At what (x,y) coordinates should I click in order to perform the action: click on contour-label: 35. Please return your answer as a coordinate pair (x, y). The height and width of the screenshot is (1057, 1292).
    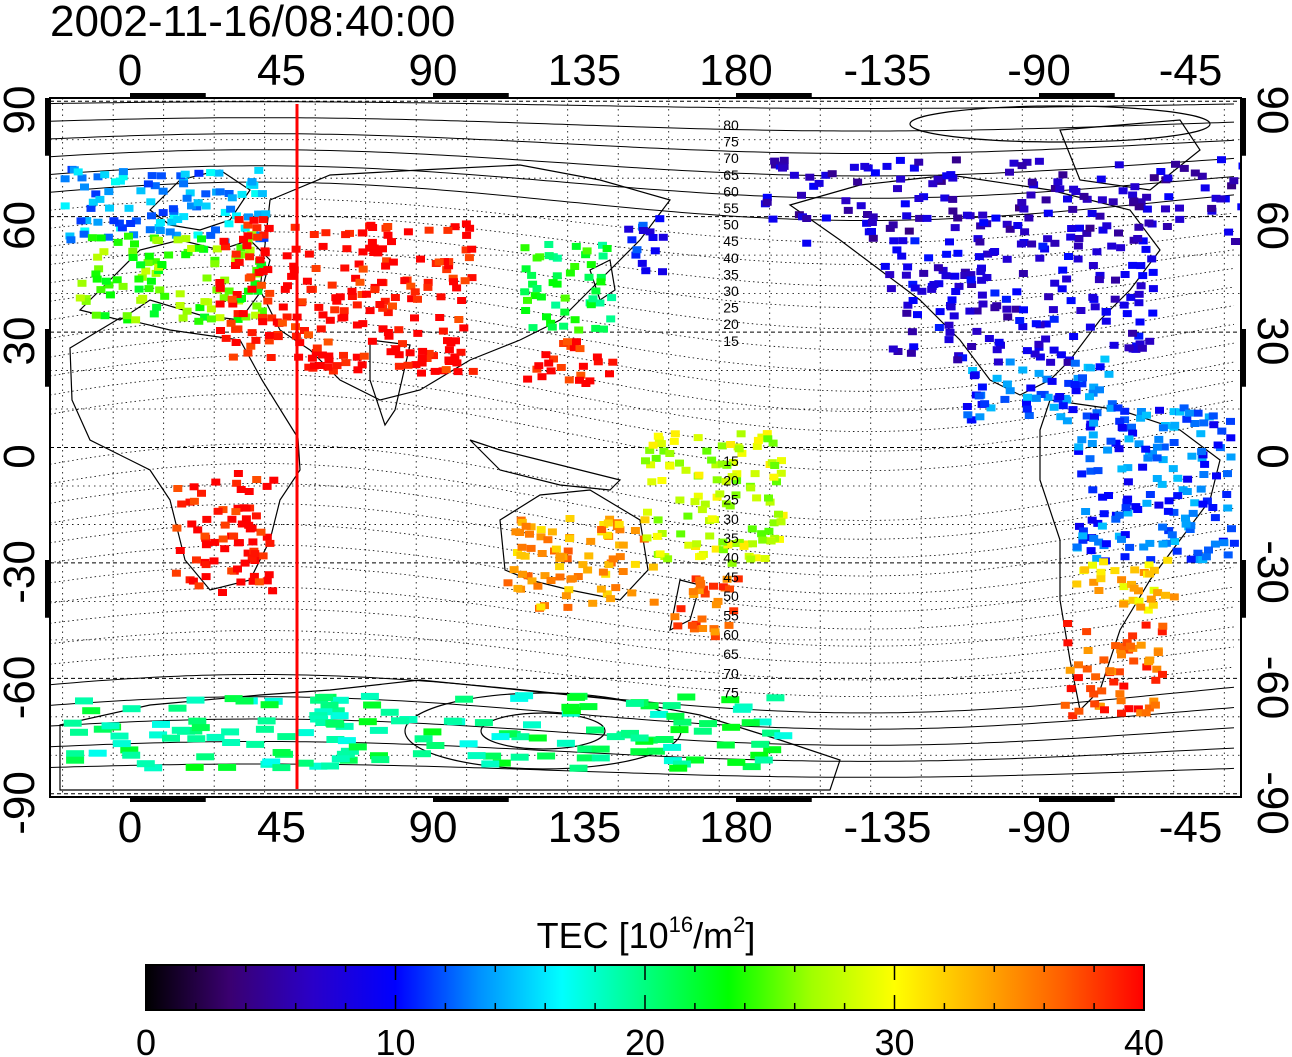
    Looking at the image, I should click on (731, 538).